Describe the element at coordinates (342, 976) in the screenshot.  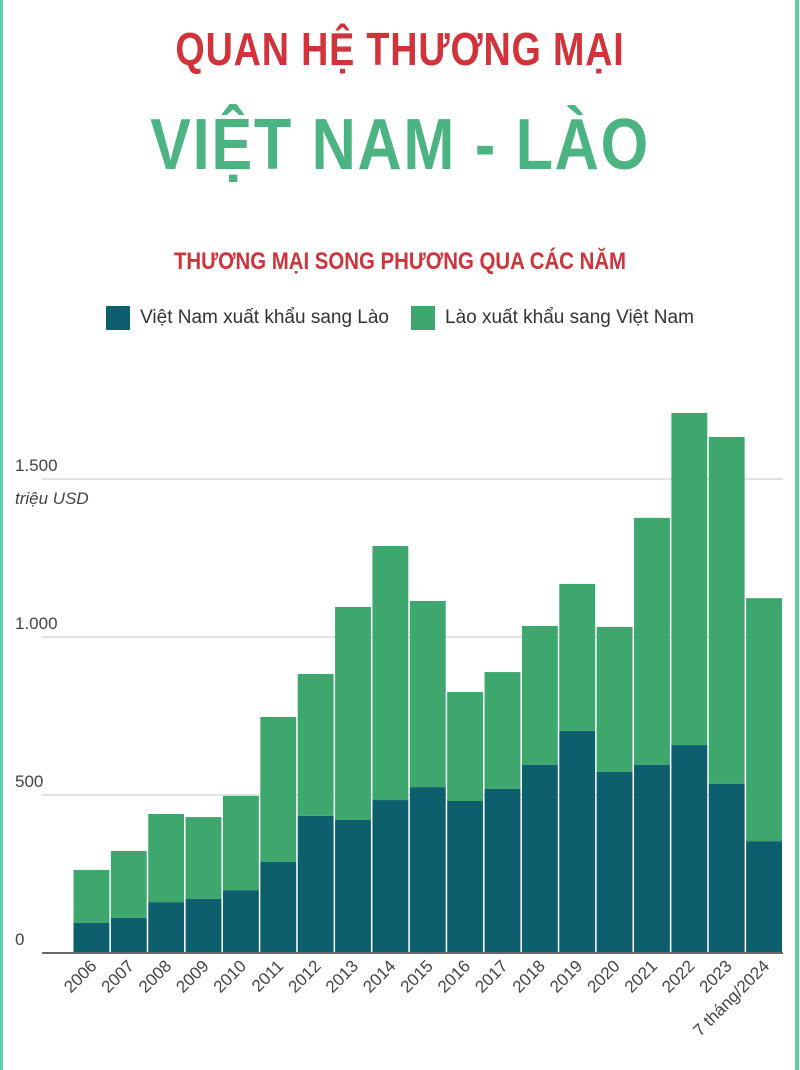
I see `x-tick-label: 2013` at that location.